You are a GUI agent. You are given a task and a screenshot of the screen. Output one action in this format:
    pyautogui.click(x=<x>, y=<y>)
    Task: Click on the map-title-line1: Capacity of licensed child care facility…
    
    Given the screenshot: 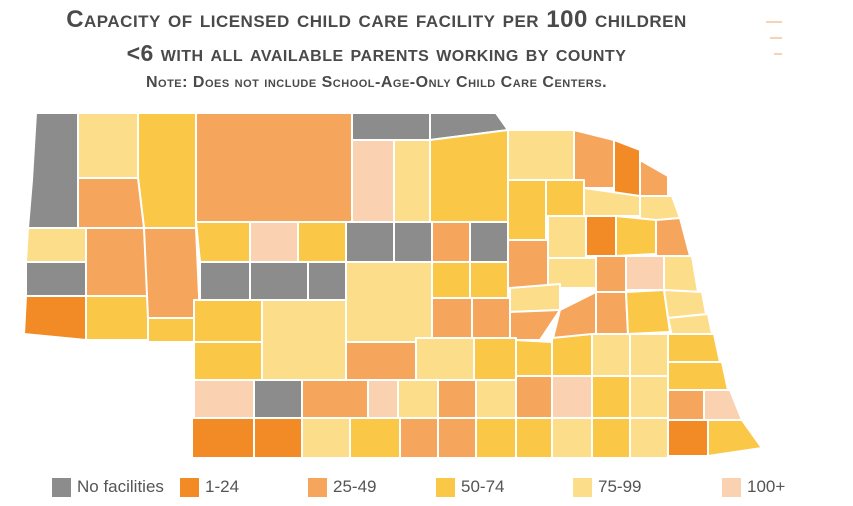 What is the action you would take?
    pyautogui.click(x=376, y=19)
    